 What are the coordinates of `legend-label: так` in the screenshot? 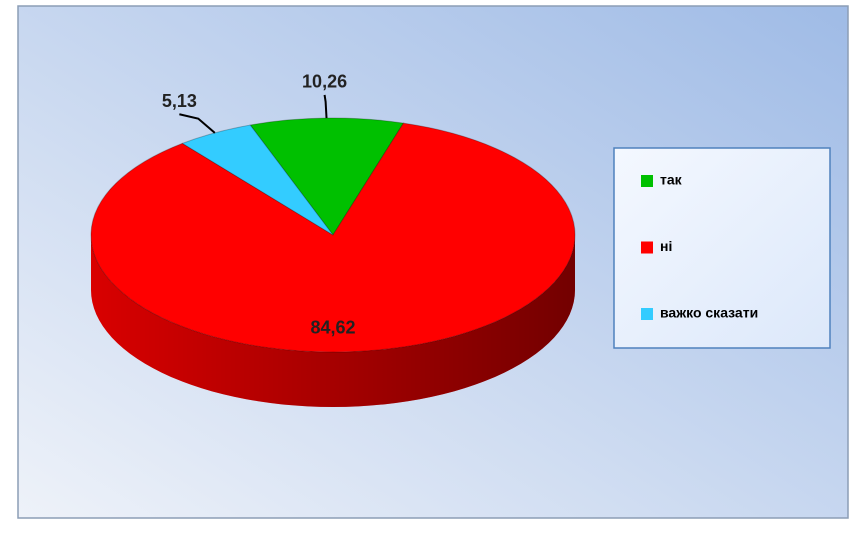 It's located at (671, 180).